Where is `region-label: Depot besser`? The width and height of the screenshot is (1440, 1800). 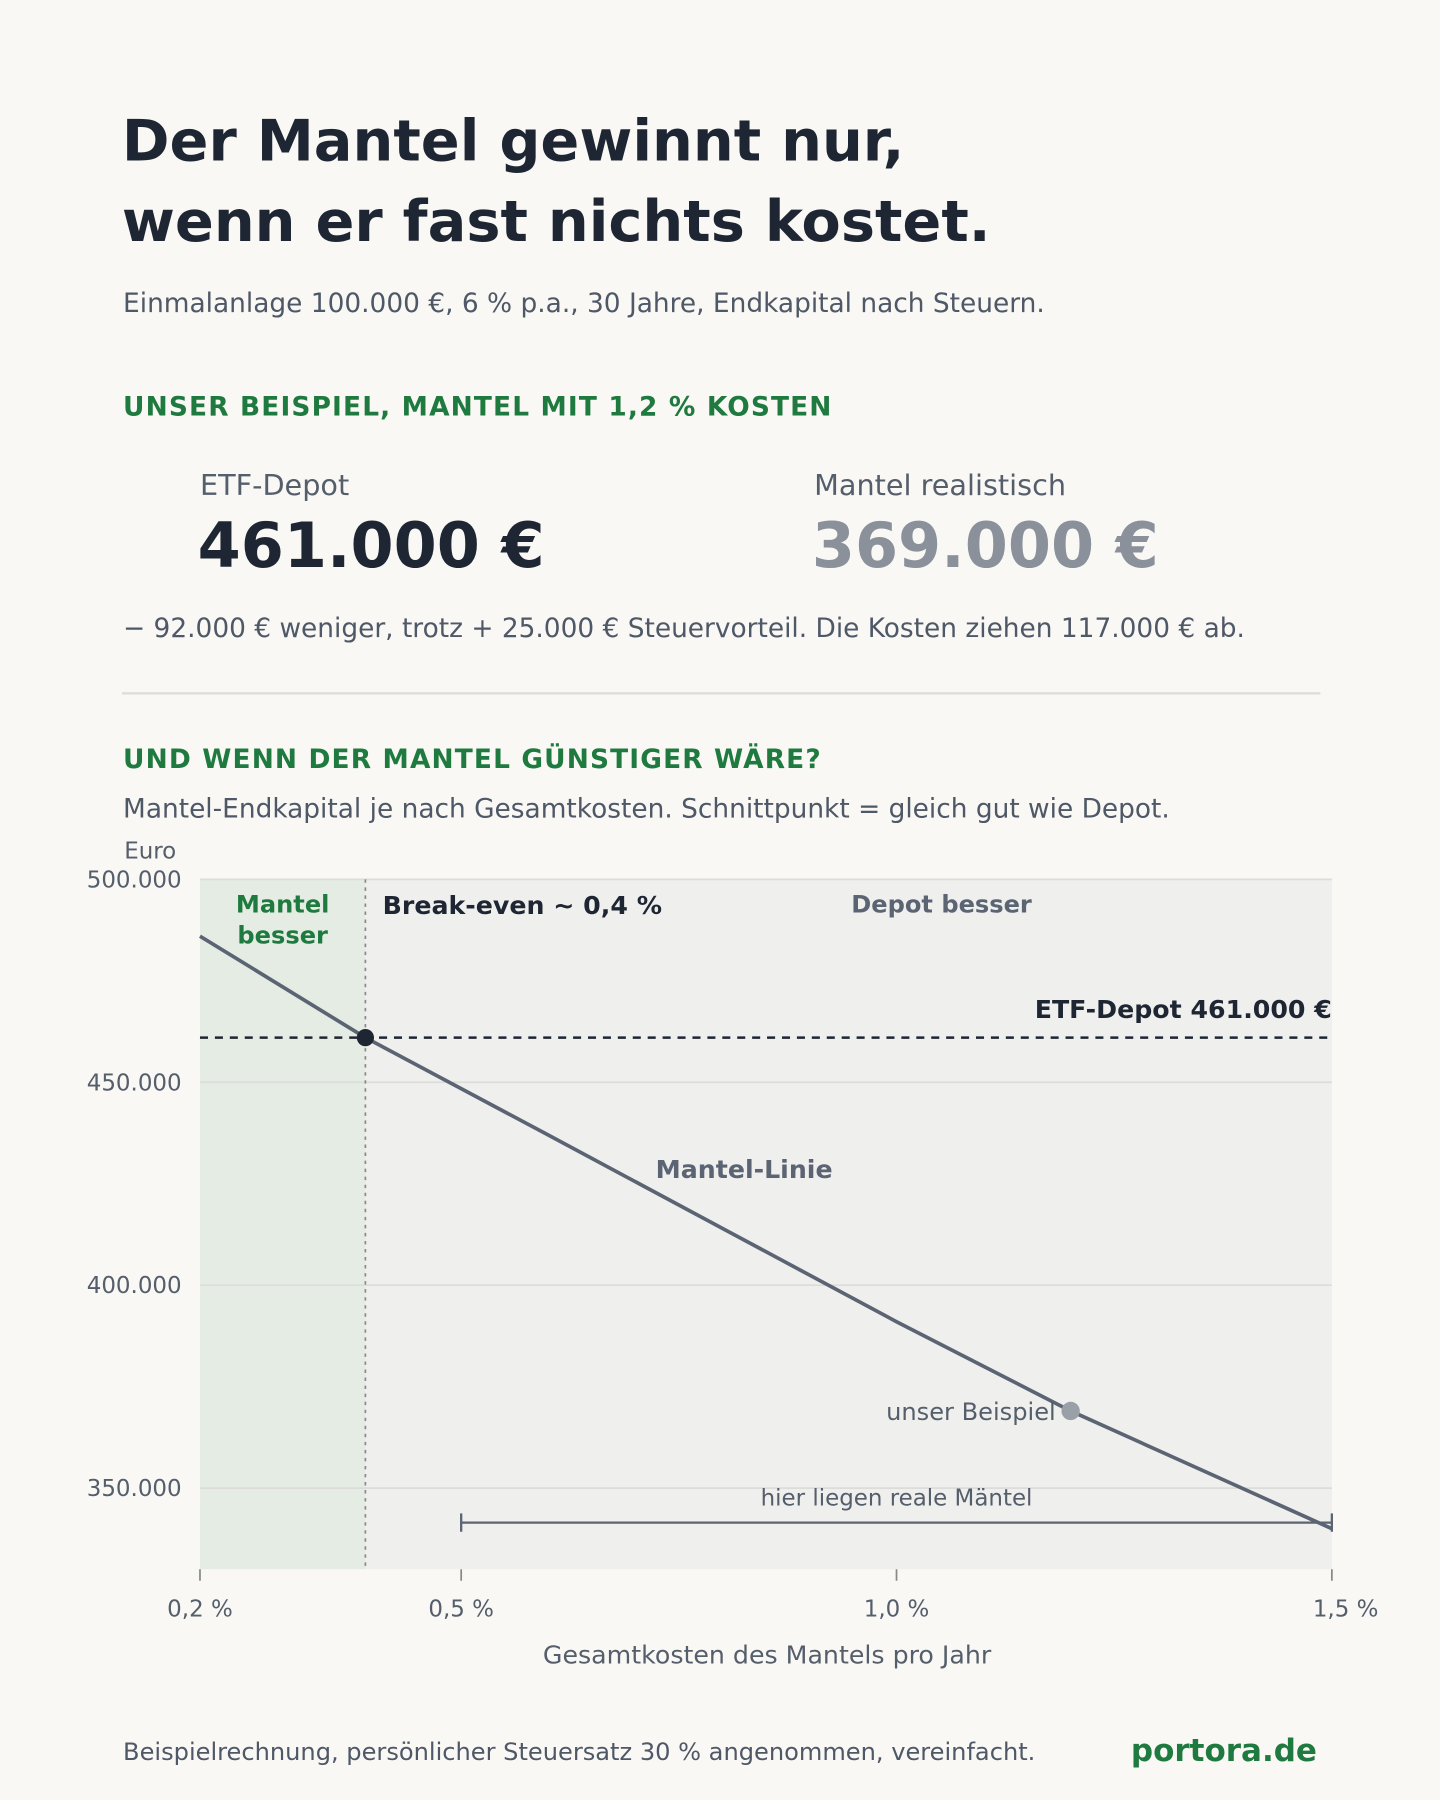
region-label: Depot besser is located at coordinates (941, 905).